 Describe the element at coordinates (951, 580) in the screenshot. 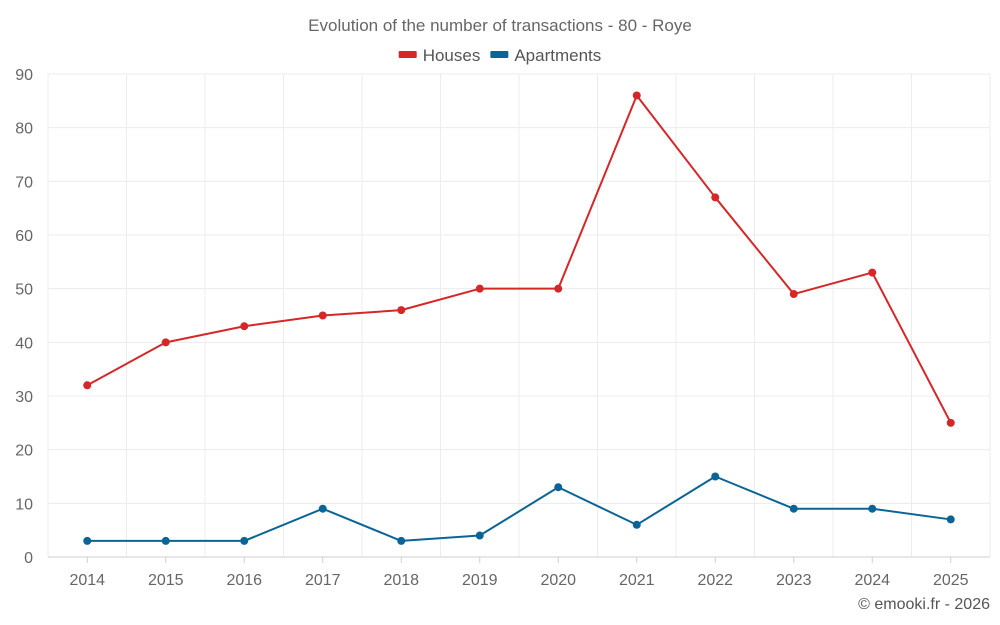

I see `x-tick-label: 2025` at that location.